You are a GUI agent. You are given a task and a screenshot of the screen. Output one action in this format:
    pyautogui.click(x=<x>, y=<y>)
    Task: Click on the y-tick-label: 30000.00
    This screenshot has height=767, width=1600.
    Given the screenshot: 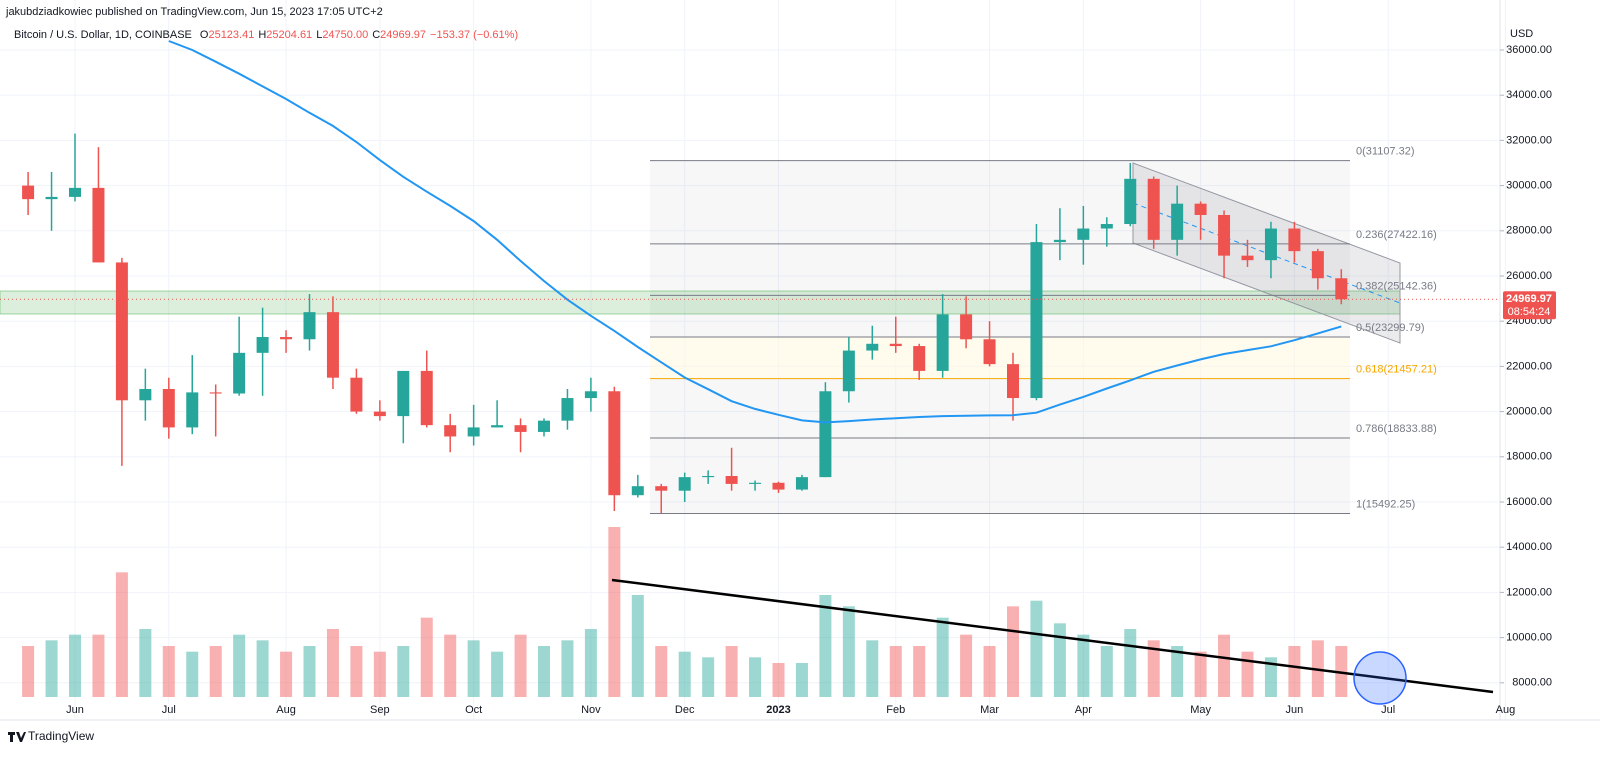 What is the action you would take?
    pyautogui.click(x=1529, y=185)
    